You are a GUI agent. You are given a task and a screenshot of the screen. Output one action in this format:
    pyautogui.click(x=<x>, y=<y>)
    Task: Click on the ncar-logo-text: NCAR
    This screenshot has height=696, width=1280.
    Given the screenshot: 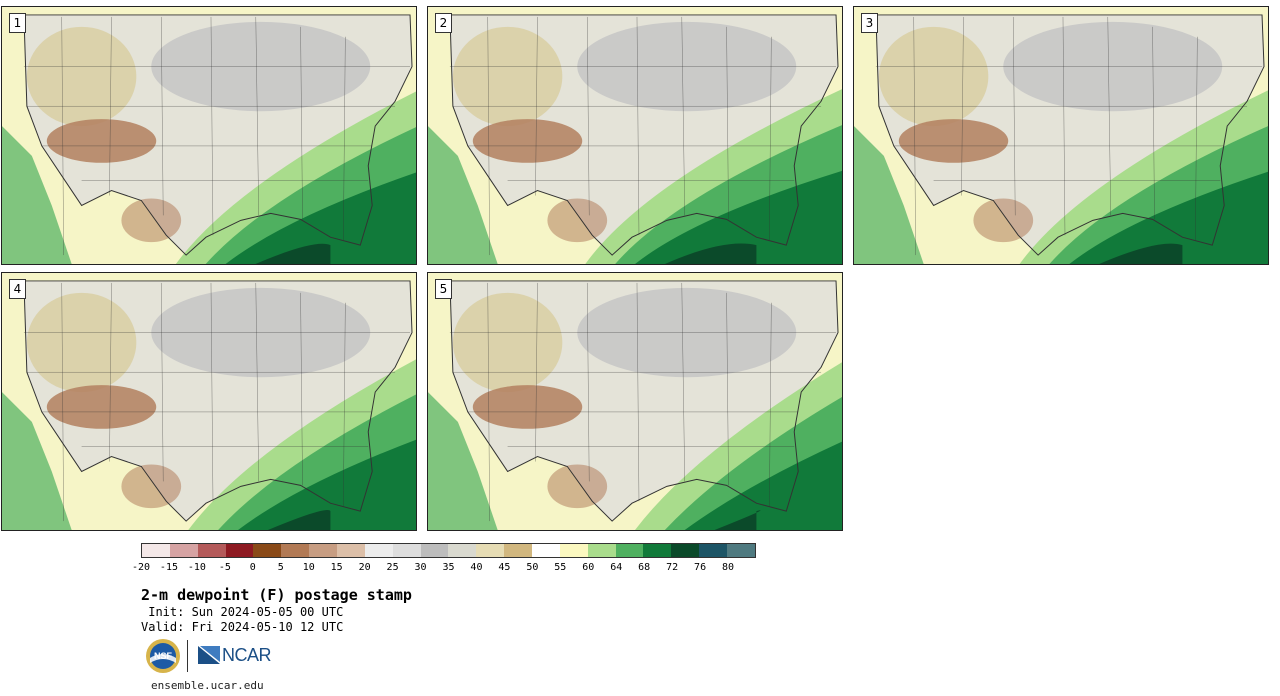 What is the action you would take?
    pyautogui.click(x=247, y=655)
    